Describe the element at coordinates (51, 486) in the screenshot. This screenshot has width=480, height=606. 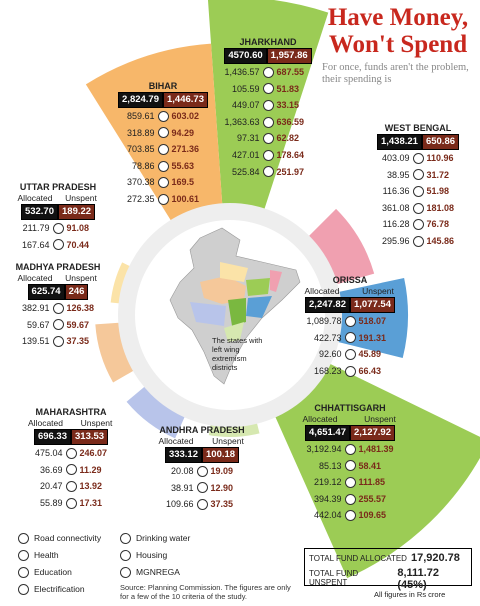
I see `allocated: 20.47` at that location.